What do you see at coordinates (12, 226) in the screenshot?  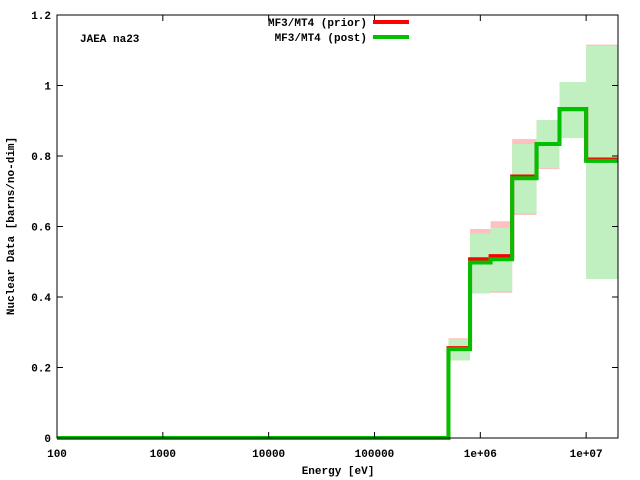 I see `y-axis-label: Nuclear Data [barns/no-dim]` at bounding box center [12, 226].